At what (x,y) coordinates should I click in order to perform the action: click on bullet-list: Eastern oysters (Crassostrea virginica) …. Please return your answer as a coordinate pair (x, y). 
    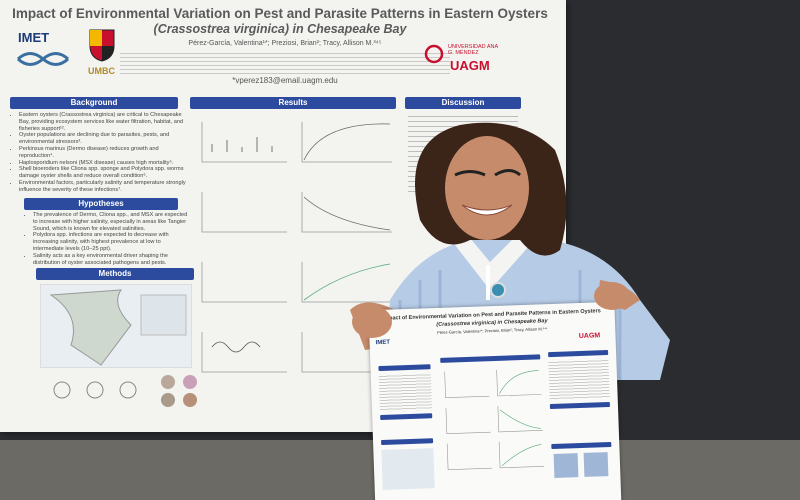
    Looking at the image, I should click on (98, 153).